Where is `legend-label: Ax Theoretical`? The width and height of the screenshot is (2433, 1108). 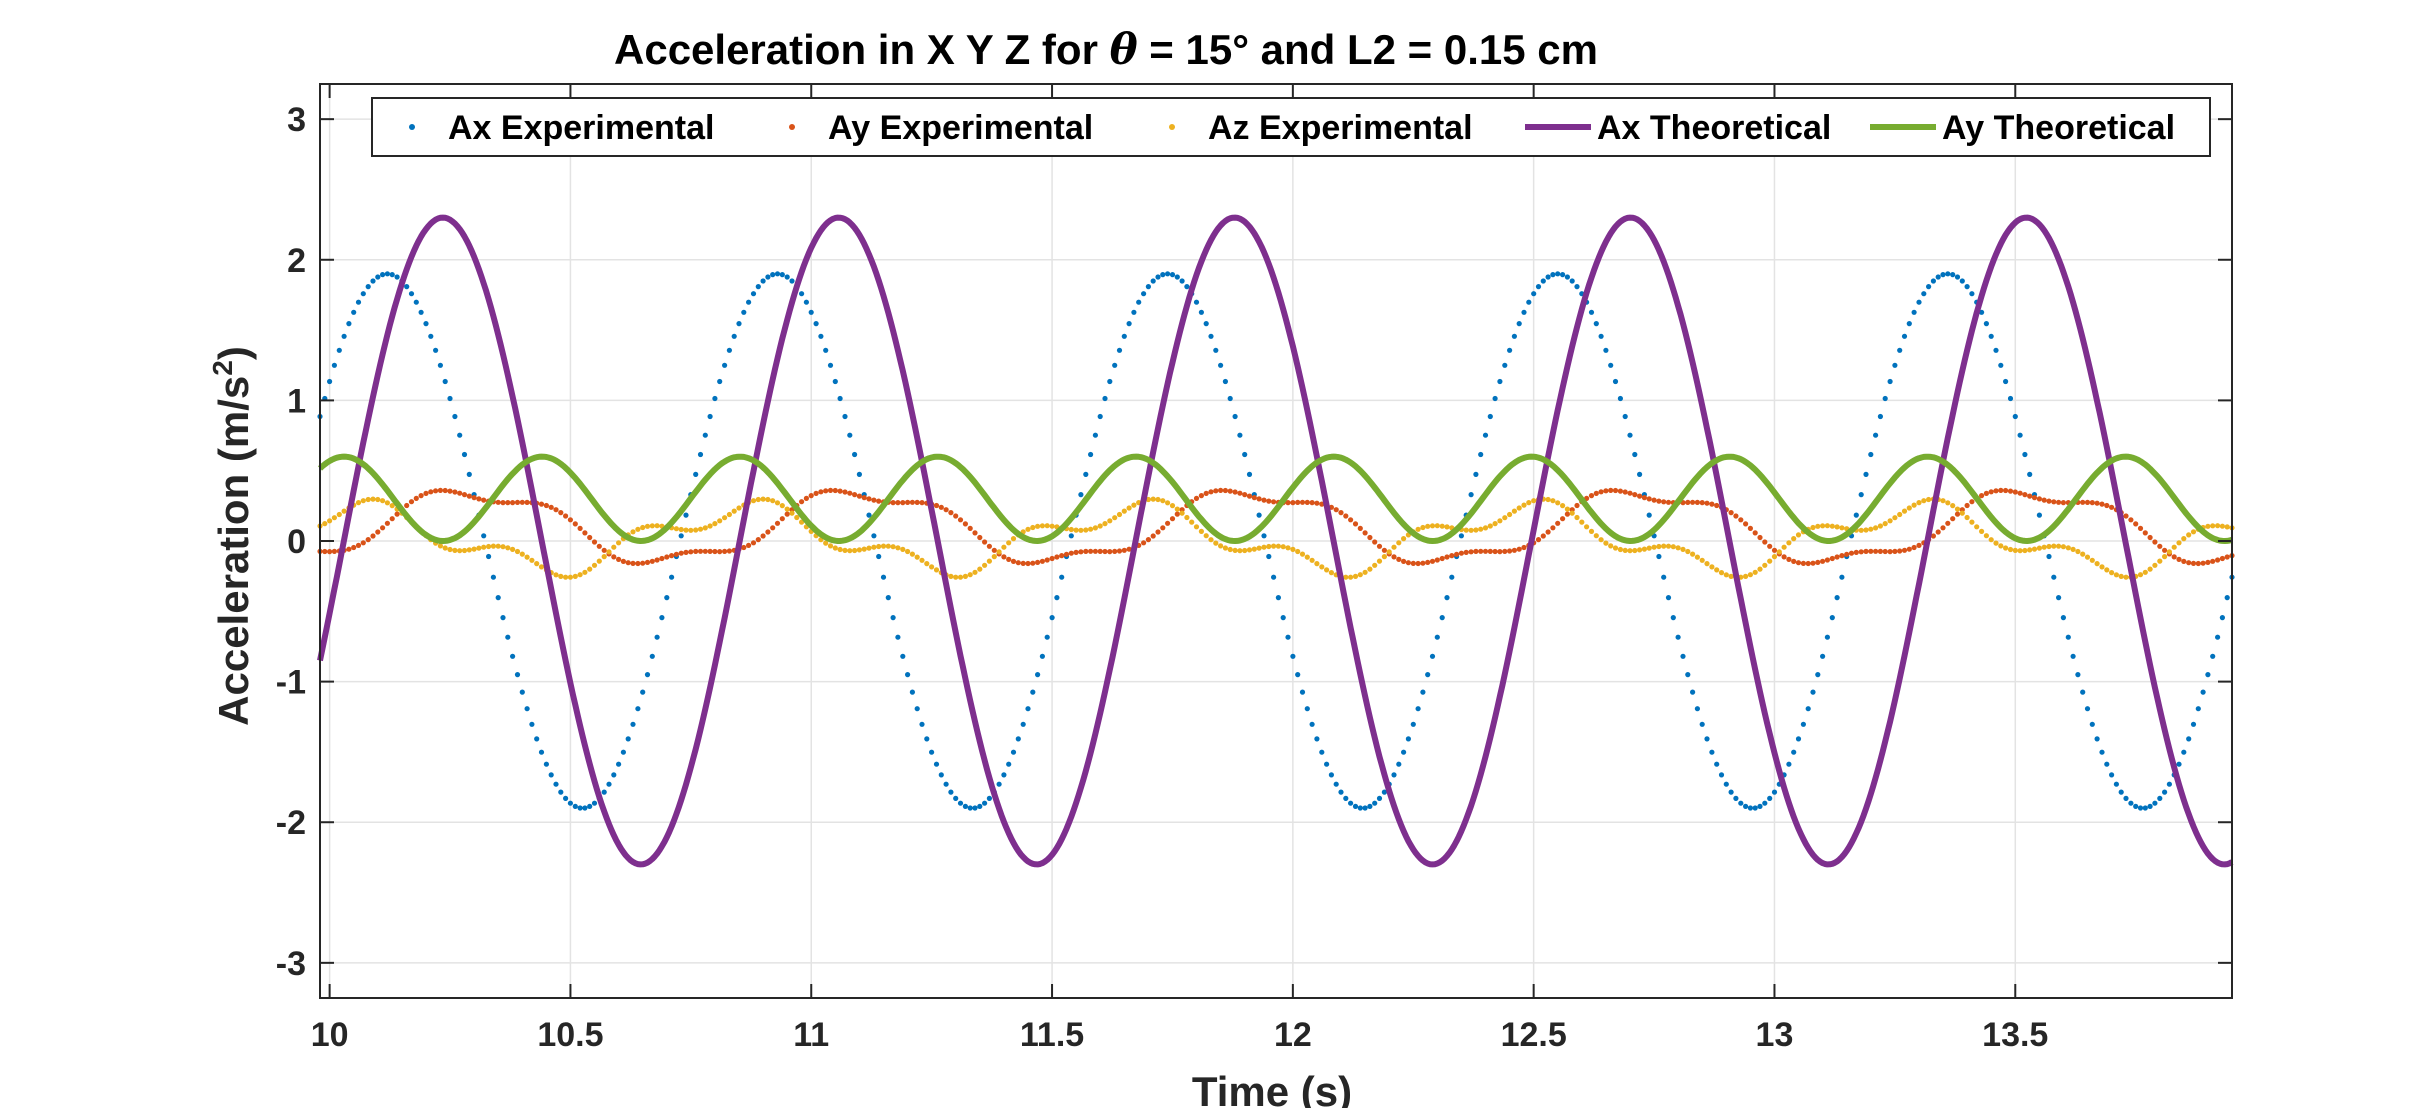 legend-label: Ax Theoretical is located at coordinates (1714, 128).